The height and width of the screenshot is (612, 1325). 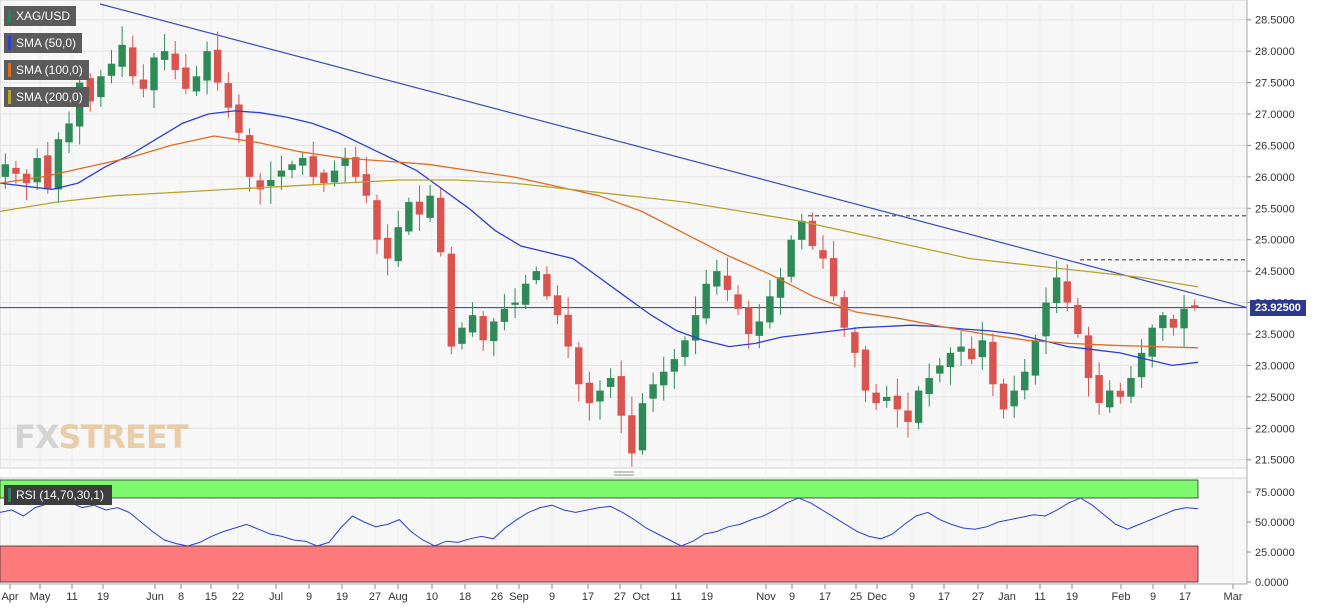 I want to click on legend-symbol: XAG/USD, so click(x=40, y=16).